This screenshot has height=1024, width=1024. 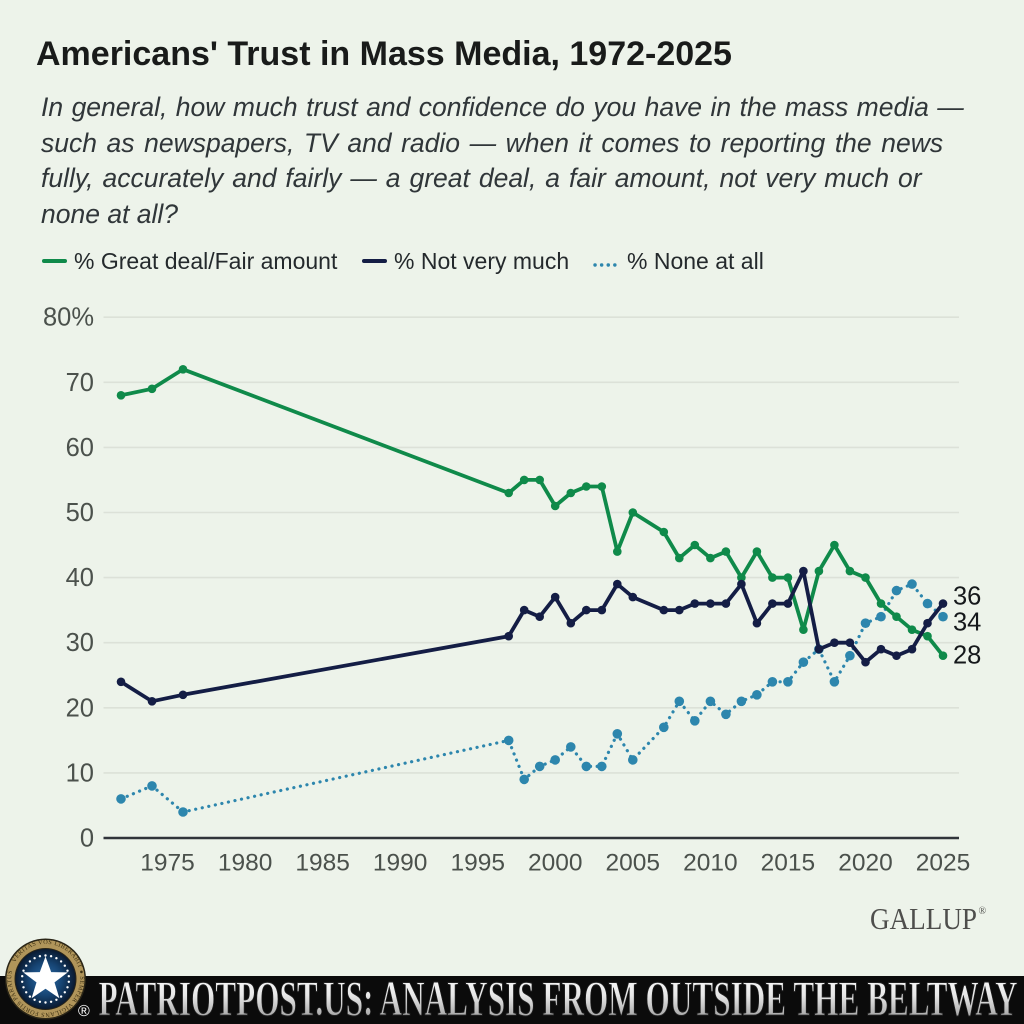 I want to click on svg-text: 1975, so click(x=167, y=863).